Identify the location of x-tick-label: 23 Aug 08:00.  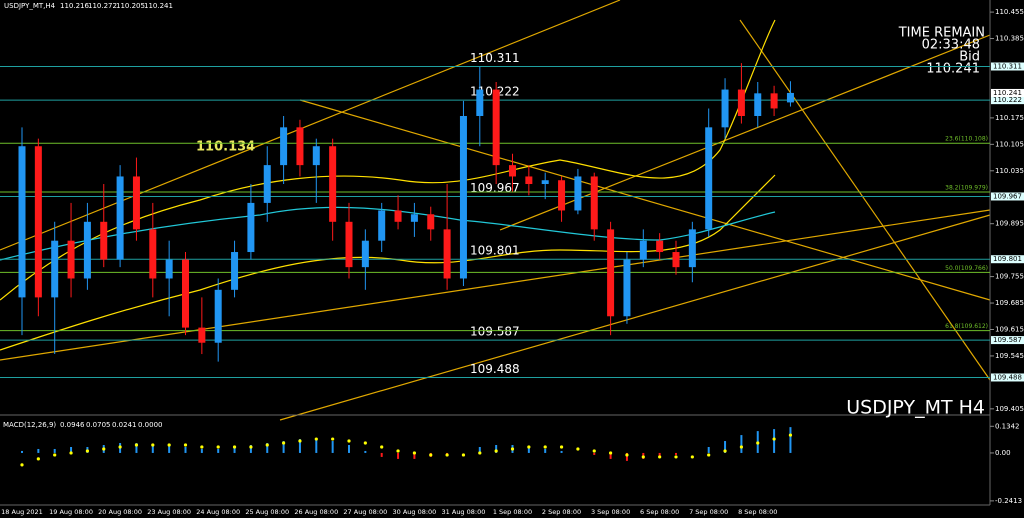
(169, 512).